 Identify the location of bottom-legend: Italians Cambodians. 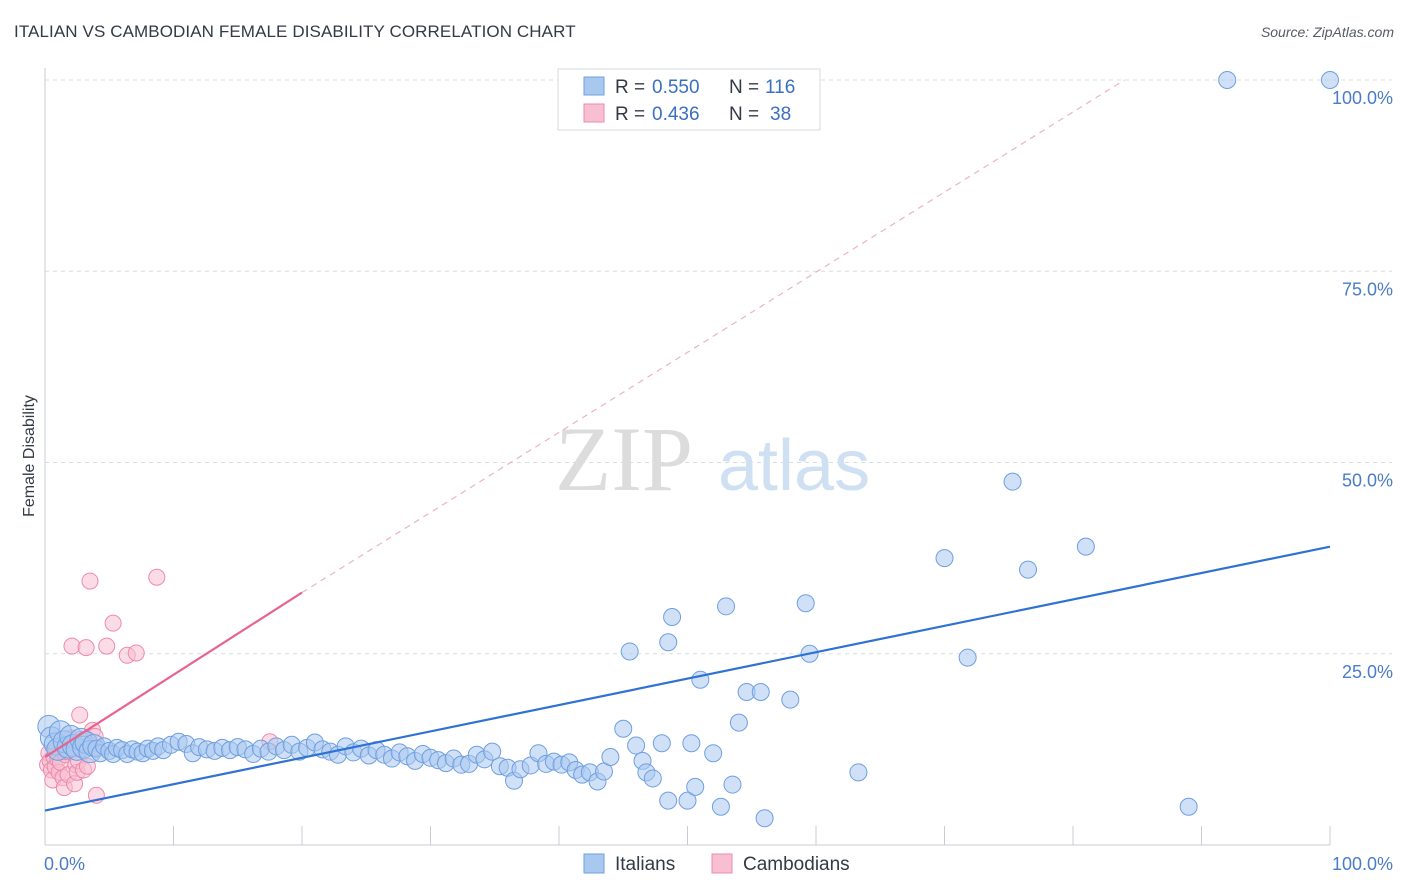
(716, 864).